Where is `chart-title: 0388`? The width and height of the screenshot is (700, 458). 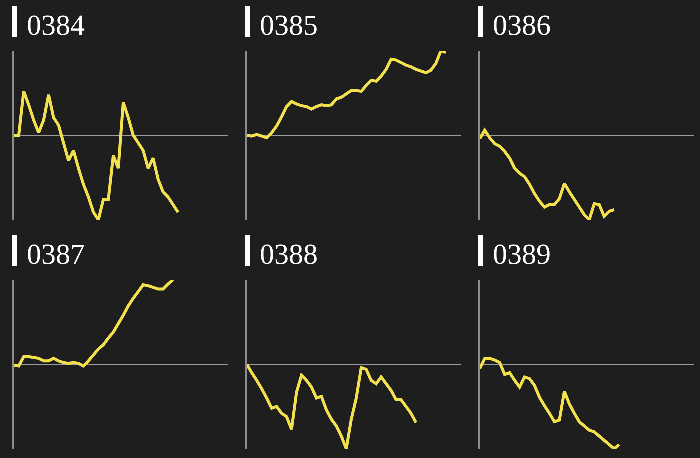 chart-title: 0388 is located at coordinates (289, 255).